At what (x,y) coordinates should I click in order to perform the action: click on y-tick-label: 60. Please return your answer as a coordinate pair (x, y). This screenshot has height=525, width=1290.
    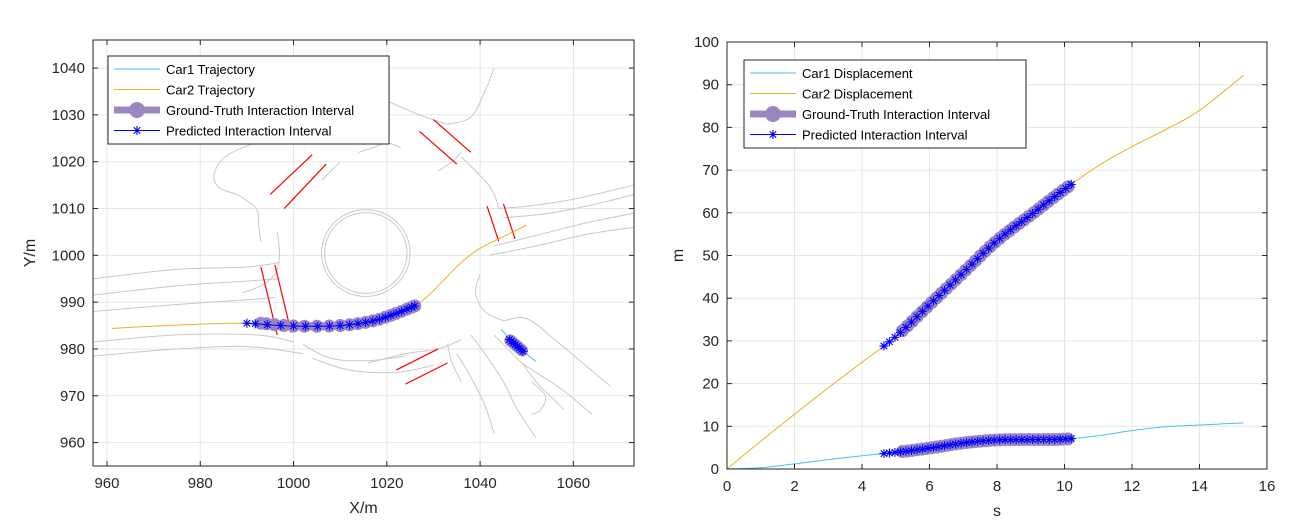
    Looking at the image, I should click on (710, 213).